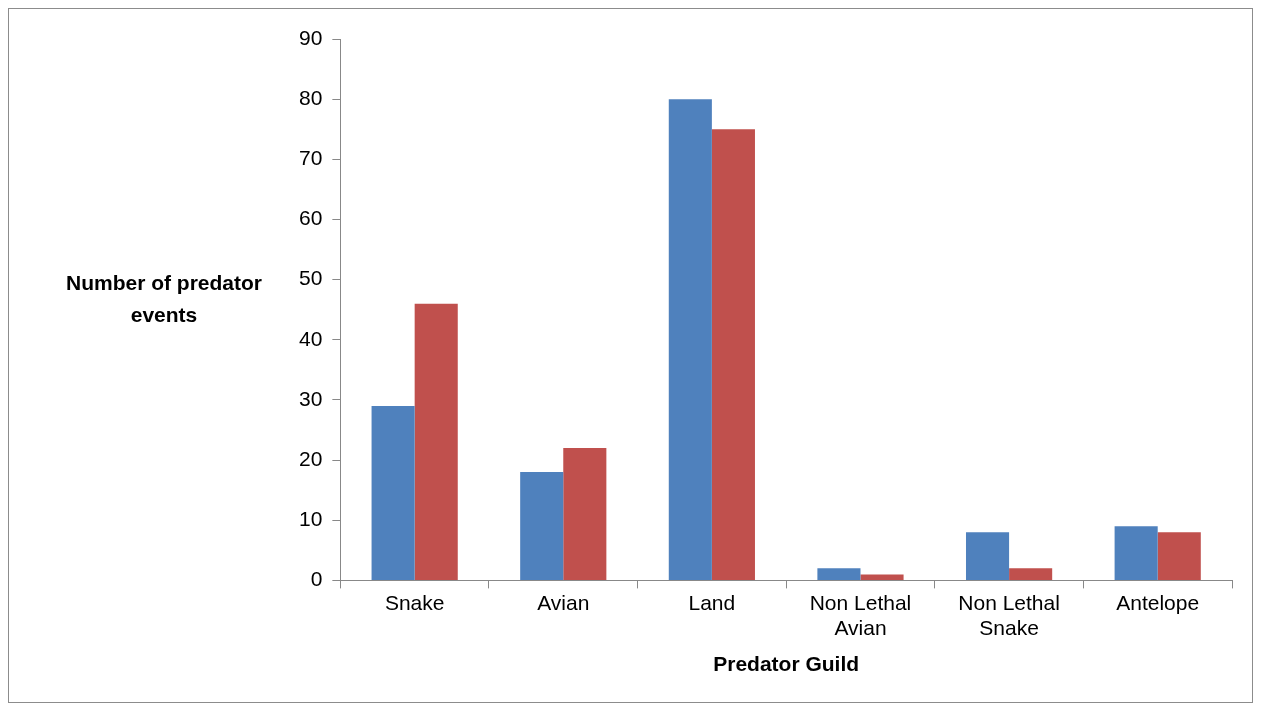 The image size is (1261, 709). Describe the element at coordinates (311, 519) in the screenshot. I see `y-tick-label: 10` at that location.